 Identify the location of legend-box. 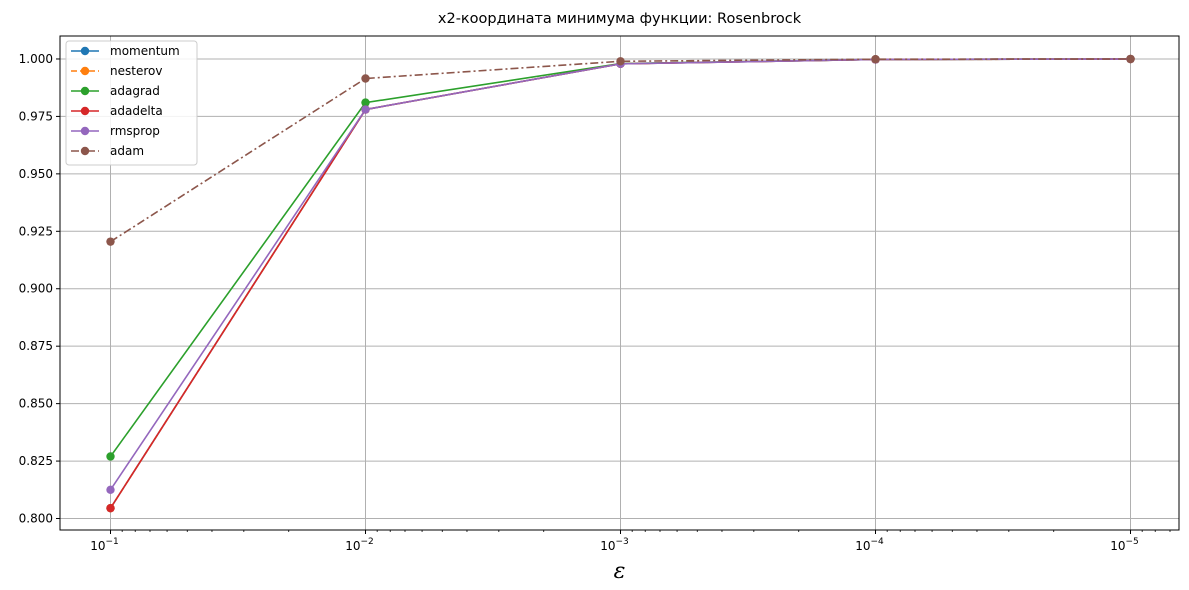
(131, 103).